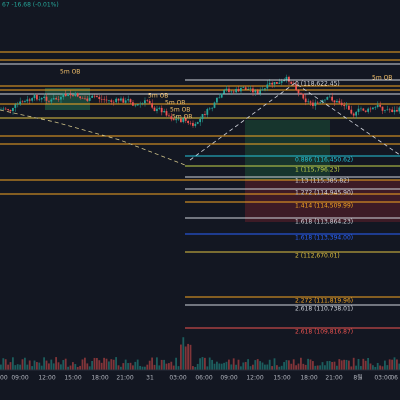 Image resolution: width=400 pixels, height=400 pixels. I want to click on fib-label: 2.618 (109,816.87), so click(324, 332).